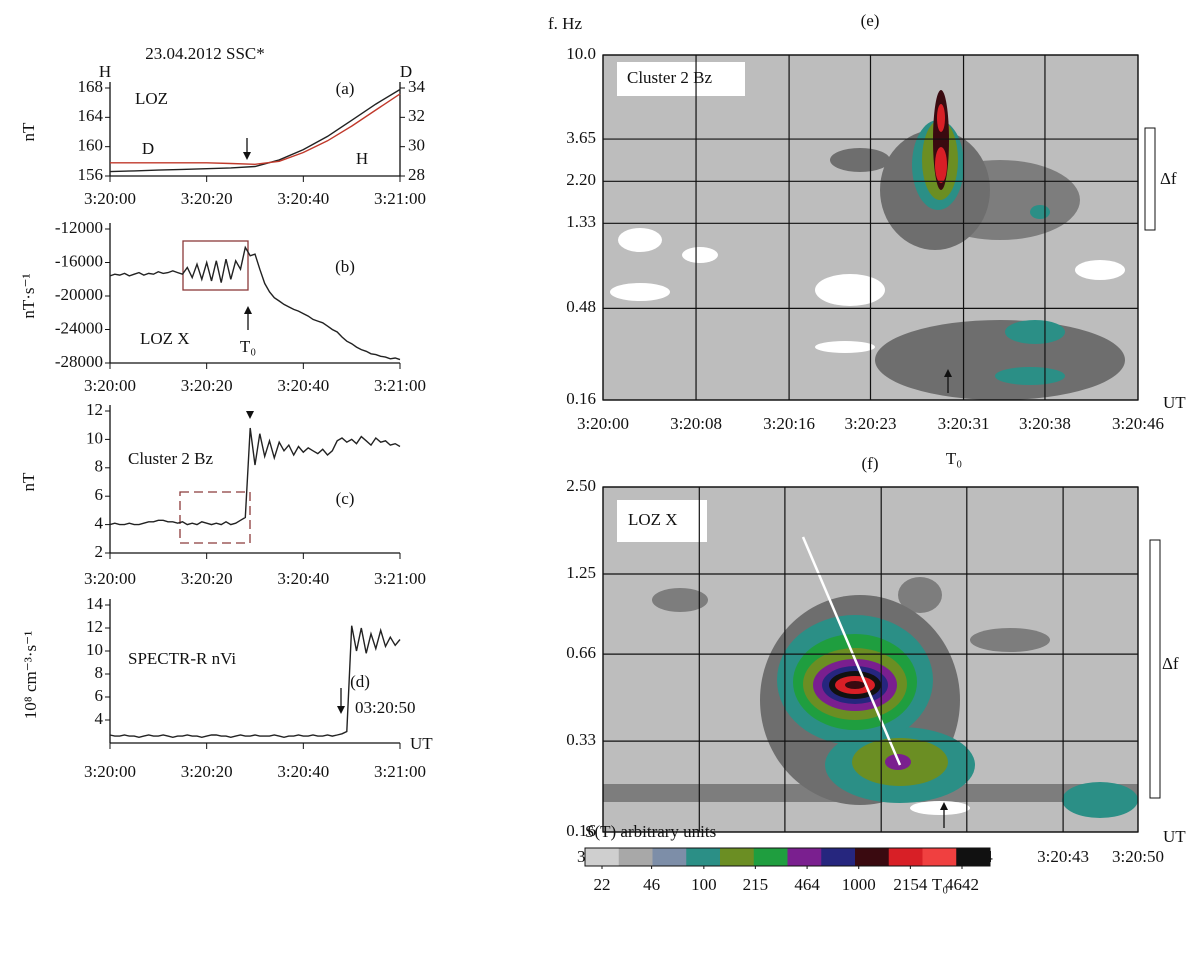 The height and width of the screenshot is (975, 1202). I want to click on y-tick-label: 12, so click(94, 409).